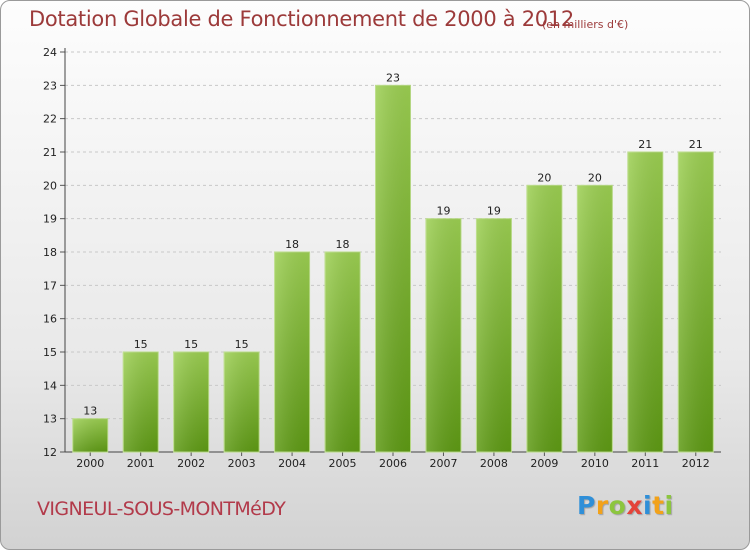  I want to click on y-tick-label: 19, so click(50, 219).